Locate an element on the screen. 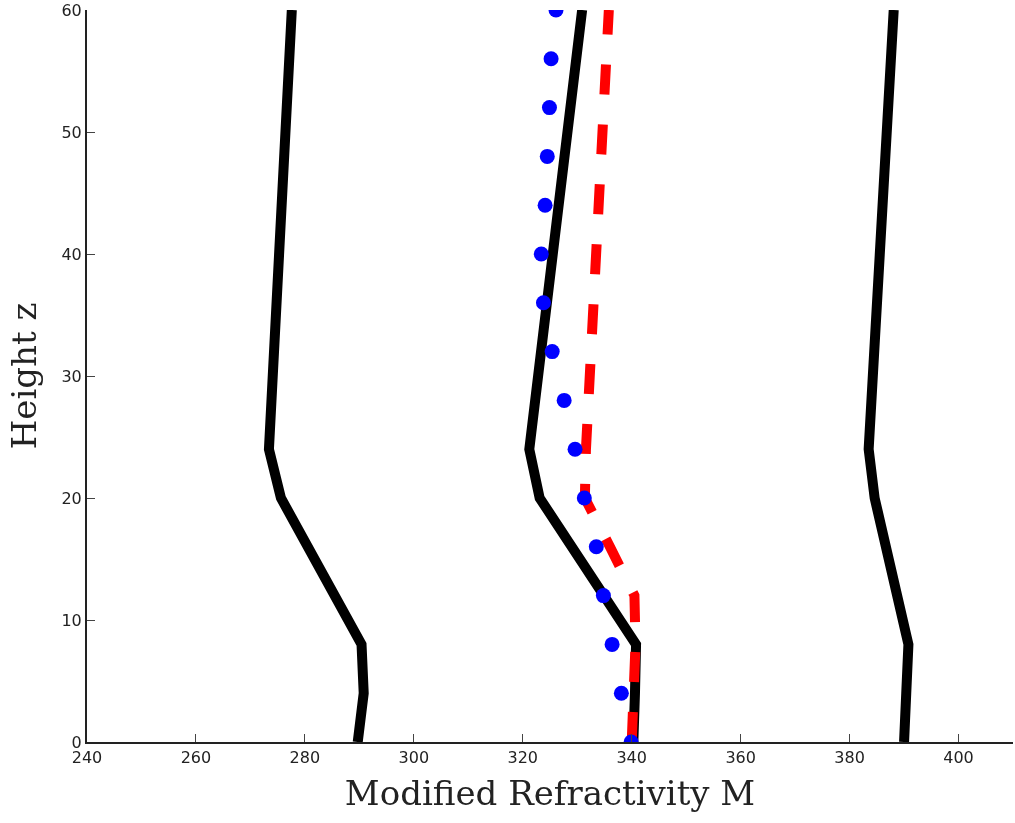 The height and width of the screenshot is (823, 1015). x-axis-title: Modified Refractivity M is located at coordinates (550, 793).